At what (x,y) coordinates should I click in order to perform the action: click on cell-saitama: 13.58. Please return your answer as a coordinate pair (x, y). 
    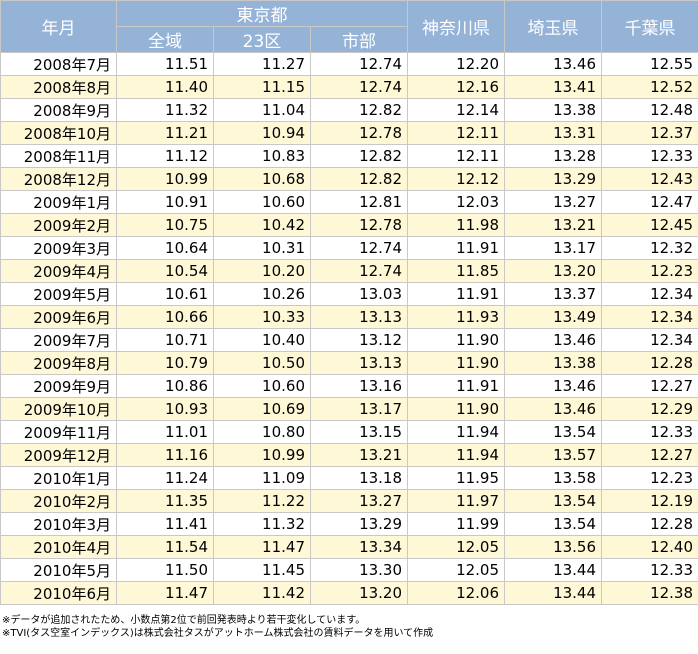
    Looking at the image, I should click on (553, 478).